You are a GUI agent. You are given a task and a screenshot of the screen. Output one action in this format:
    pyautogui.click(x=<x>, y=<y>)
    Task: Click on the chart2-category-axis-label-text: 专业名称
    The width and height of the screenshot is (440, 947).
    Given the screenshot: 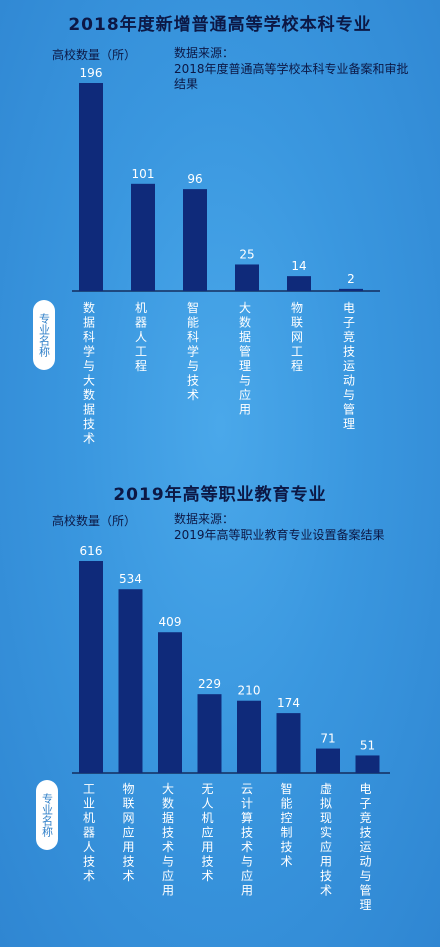 What is the action you would take?
    pyautogui.click(x=47, y=815)
    